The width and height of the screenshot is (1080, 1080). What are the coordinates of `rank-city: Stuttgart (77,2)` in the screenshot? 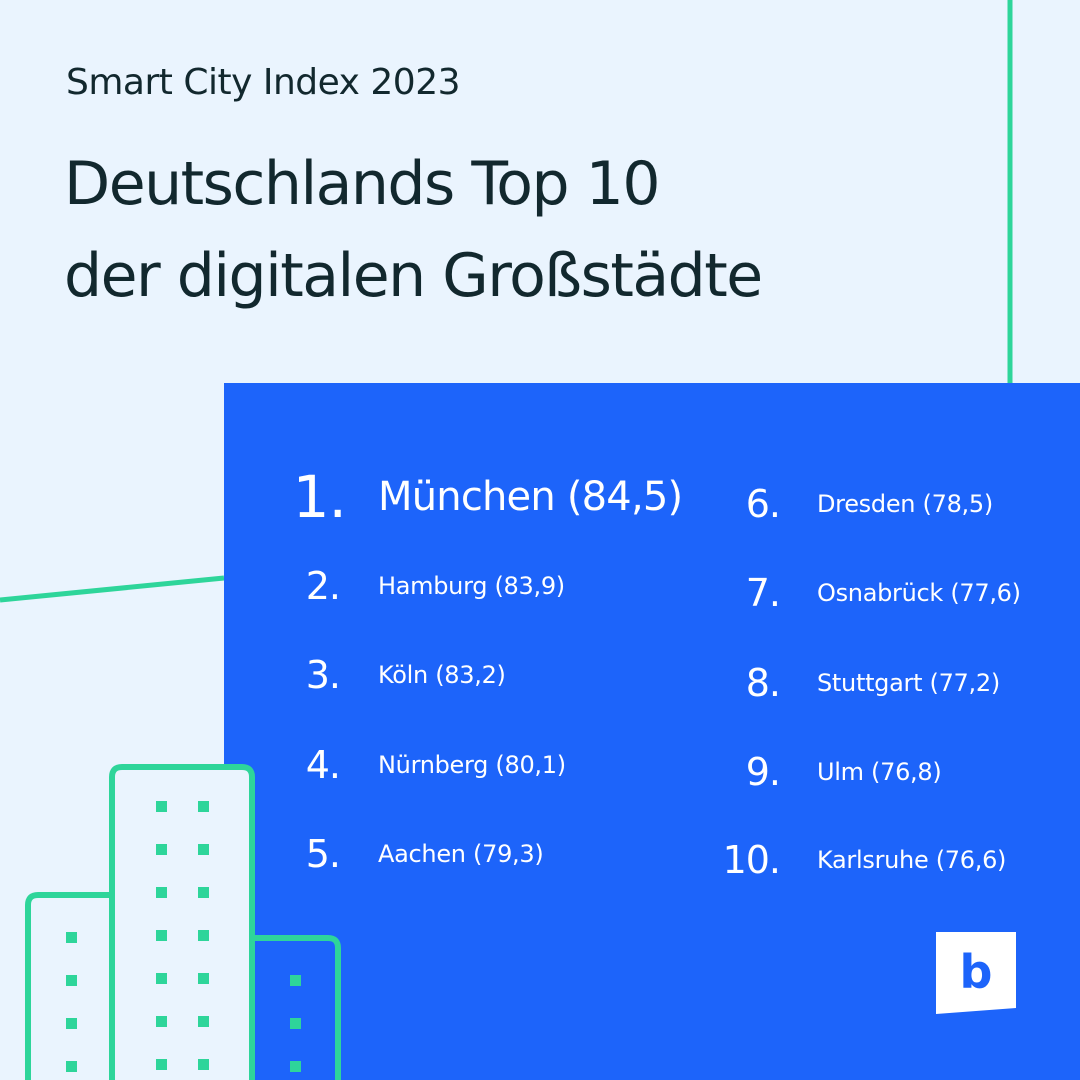 It's located at (908, 683).